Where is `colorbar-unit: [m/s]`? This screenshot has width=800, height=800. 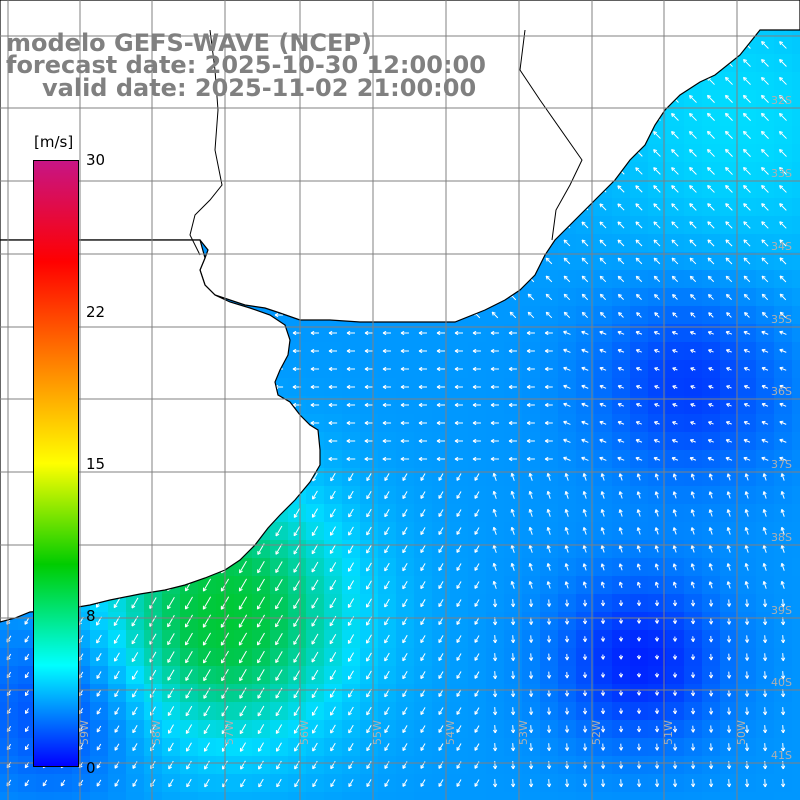
colorbar-unit: [m/s] is located at coordinates (54, 142).